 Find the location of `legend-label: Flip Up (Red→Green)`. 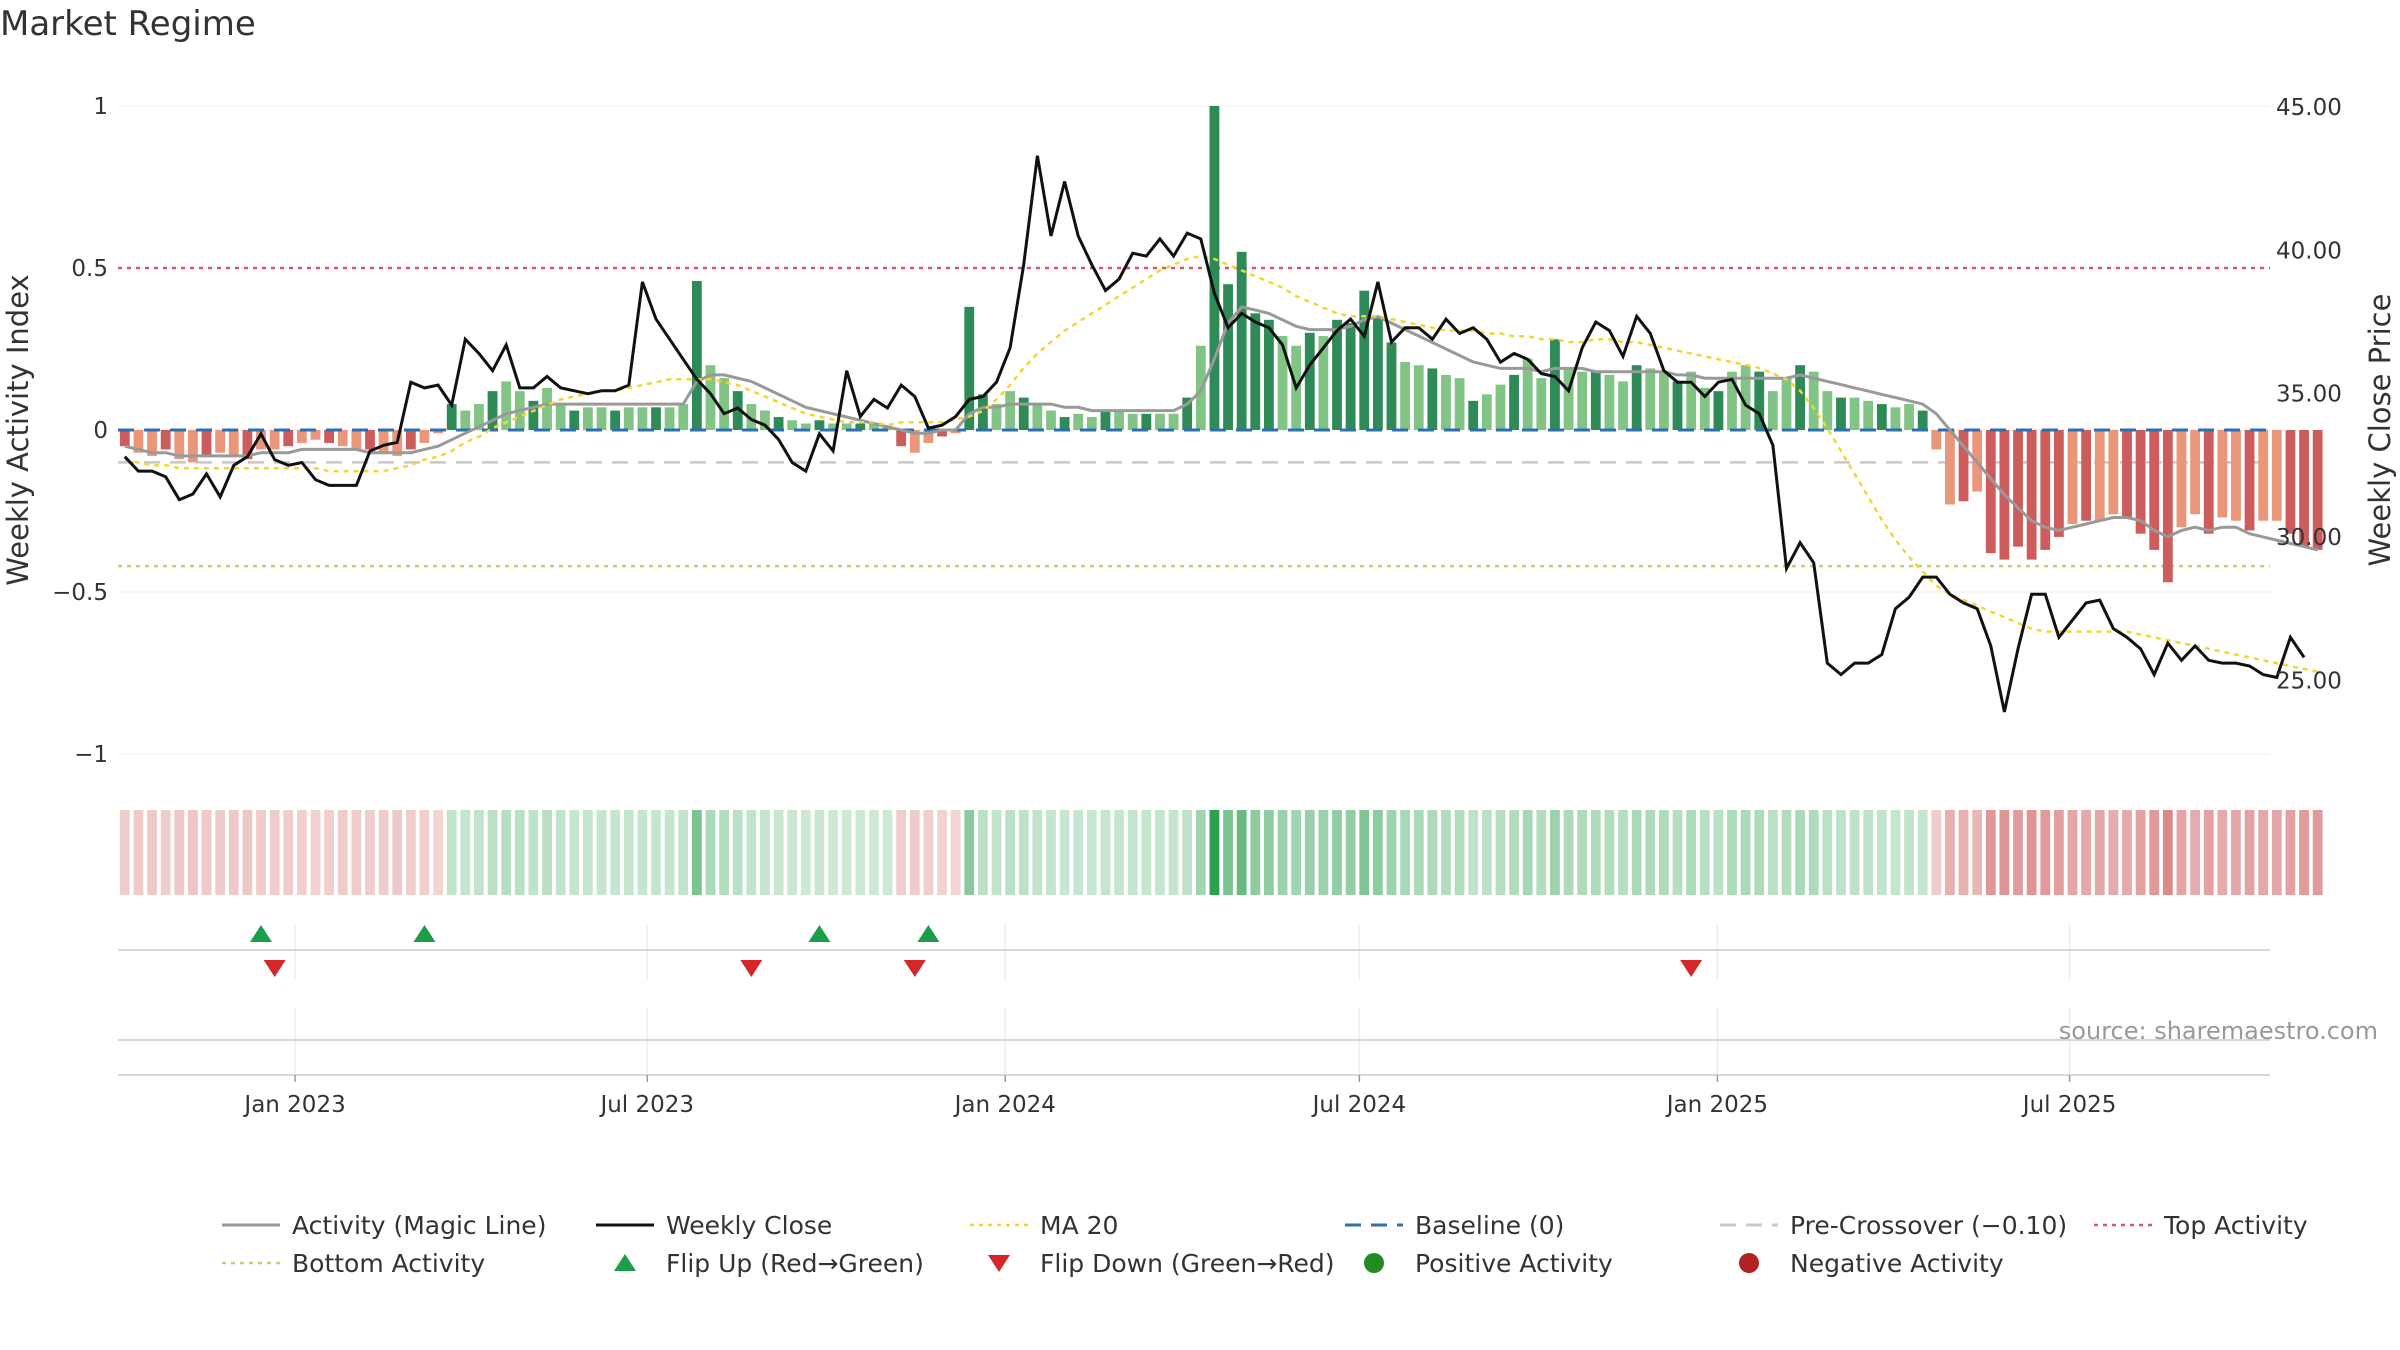

legend-label: Flip Up (Red→Green) is located at coordinates (795, 1263).